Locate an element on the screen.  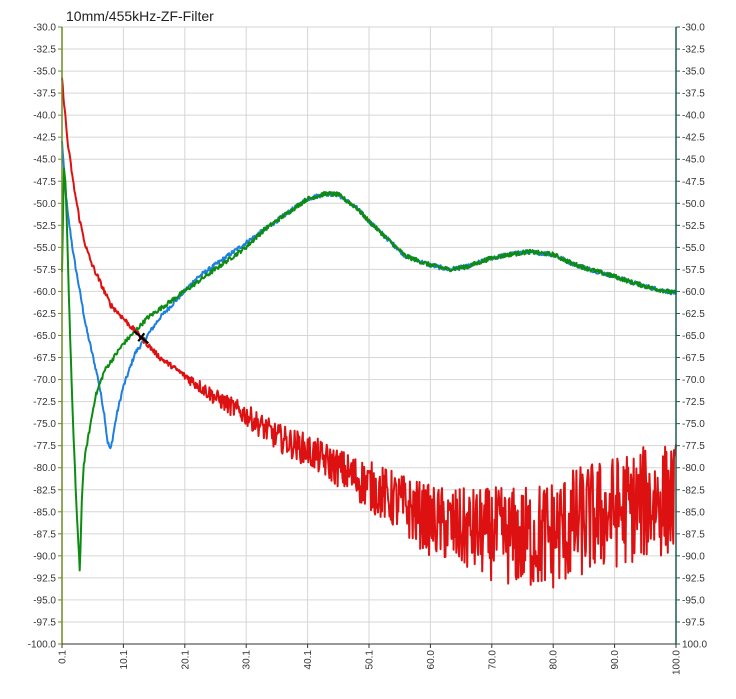
y-tick-label-right: -55.0 is located at coordinates (693, 248).